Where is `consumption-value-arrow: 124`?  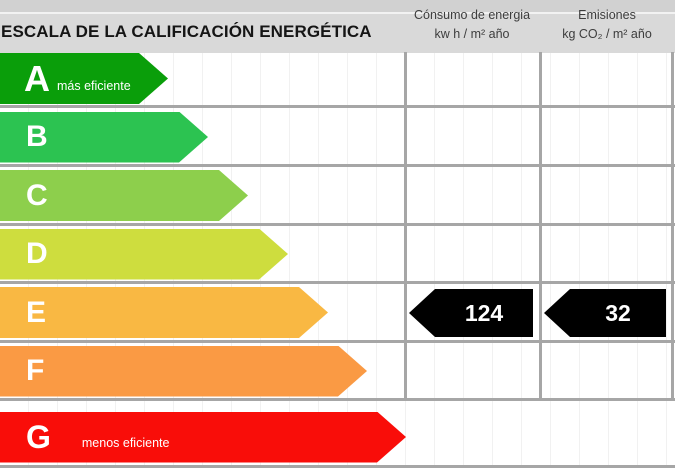 consumption-value-arrow: 124 is located at coordinates (471, 313).